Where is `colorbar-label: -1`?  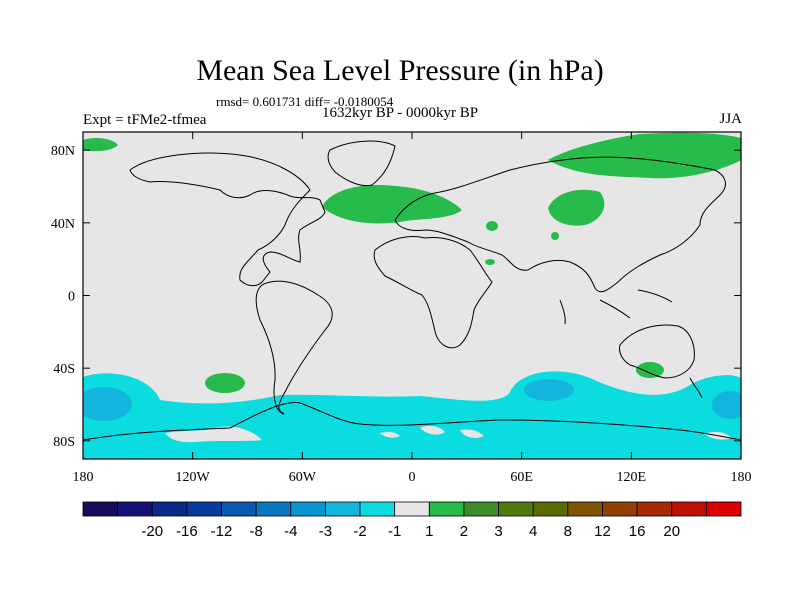 colorbar-label: -1 is located at coordinates (394, 531).